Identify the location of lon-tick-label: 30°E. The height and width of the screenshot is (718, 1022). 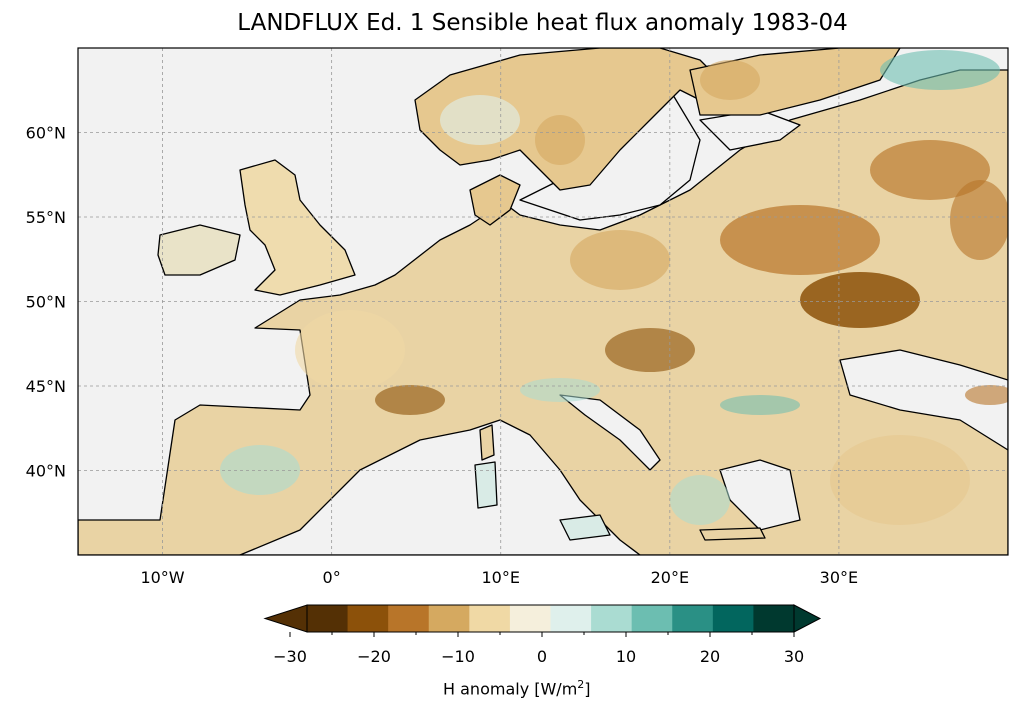
(839, 577).